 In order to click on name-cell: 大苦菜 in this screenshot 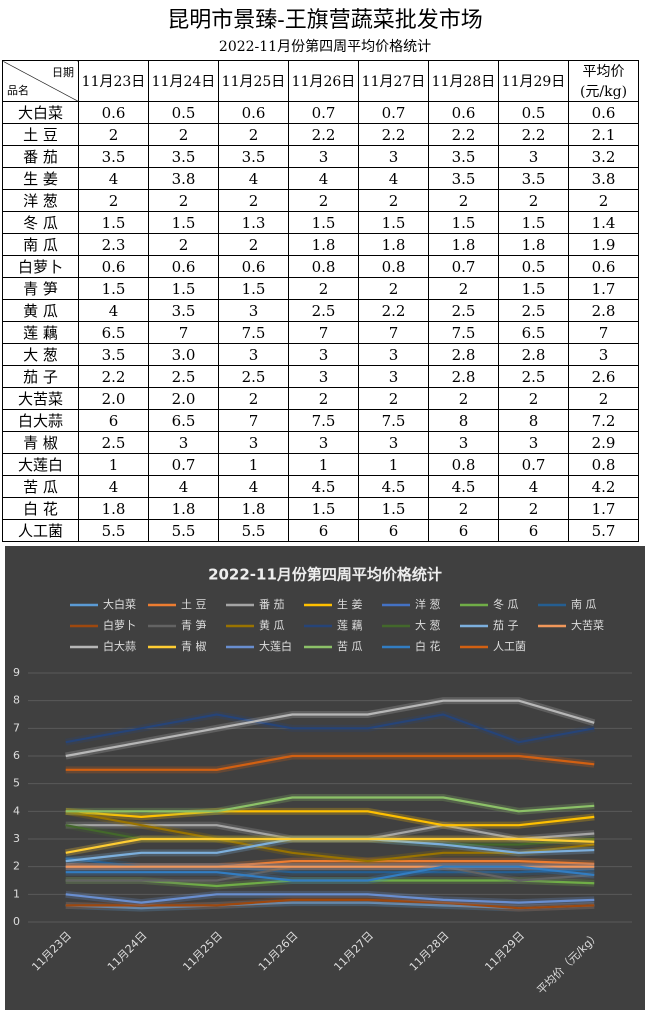, I will do `click(40, 398)`.